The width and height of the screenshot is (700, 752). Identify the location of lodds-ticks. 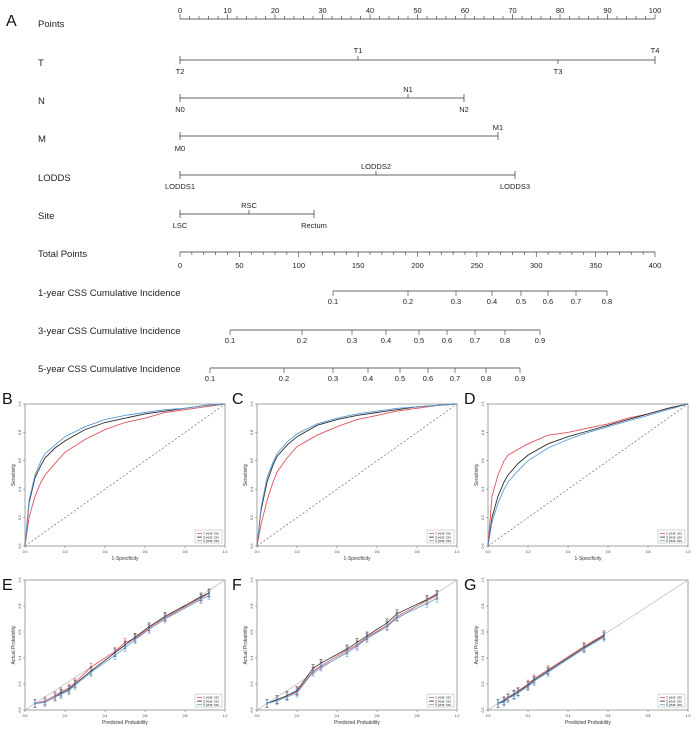
(347, 175).